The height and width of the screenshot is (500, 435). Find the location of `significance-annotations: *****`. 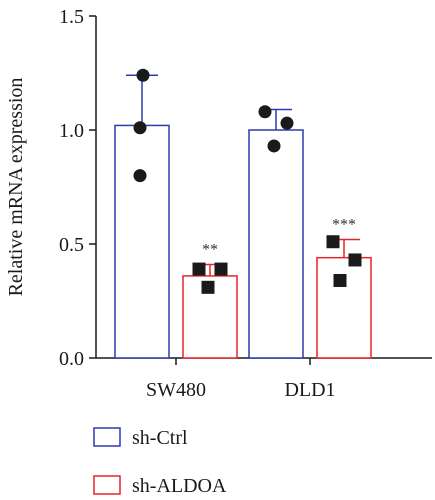

significance-annotations: ***** is located at coordinates (279, 237).